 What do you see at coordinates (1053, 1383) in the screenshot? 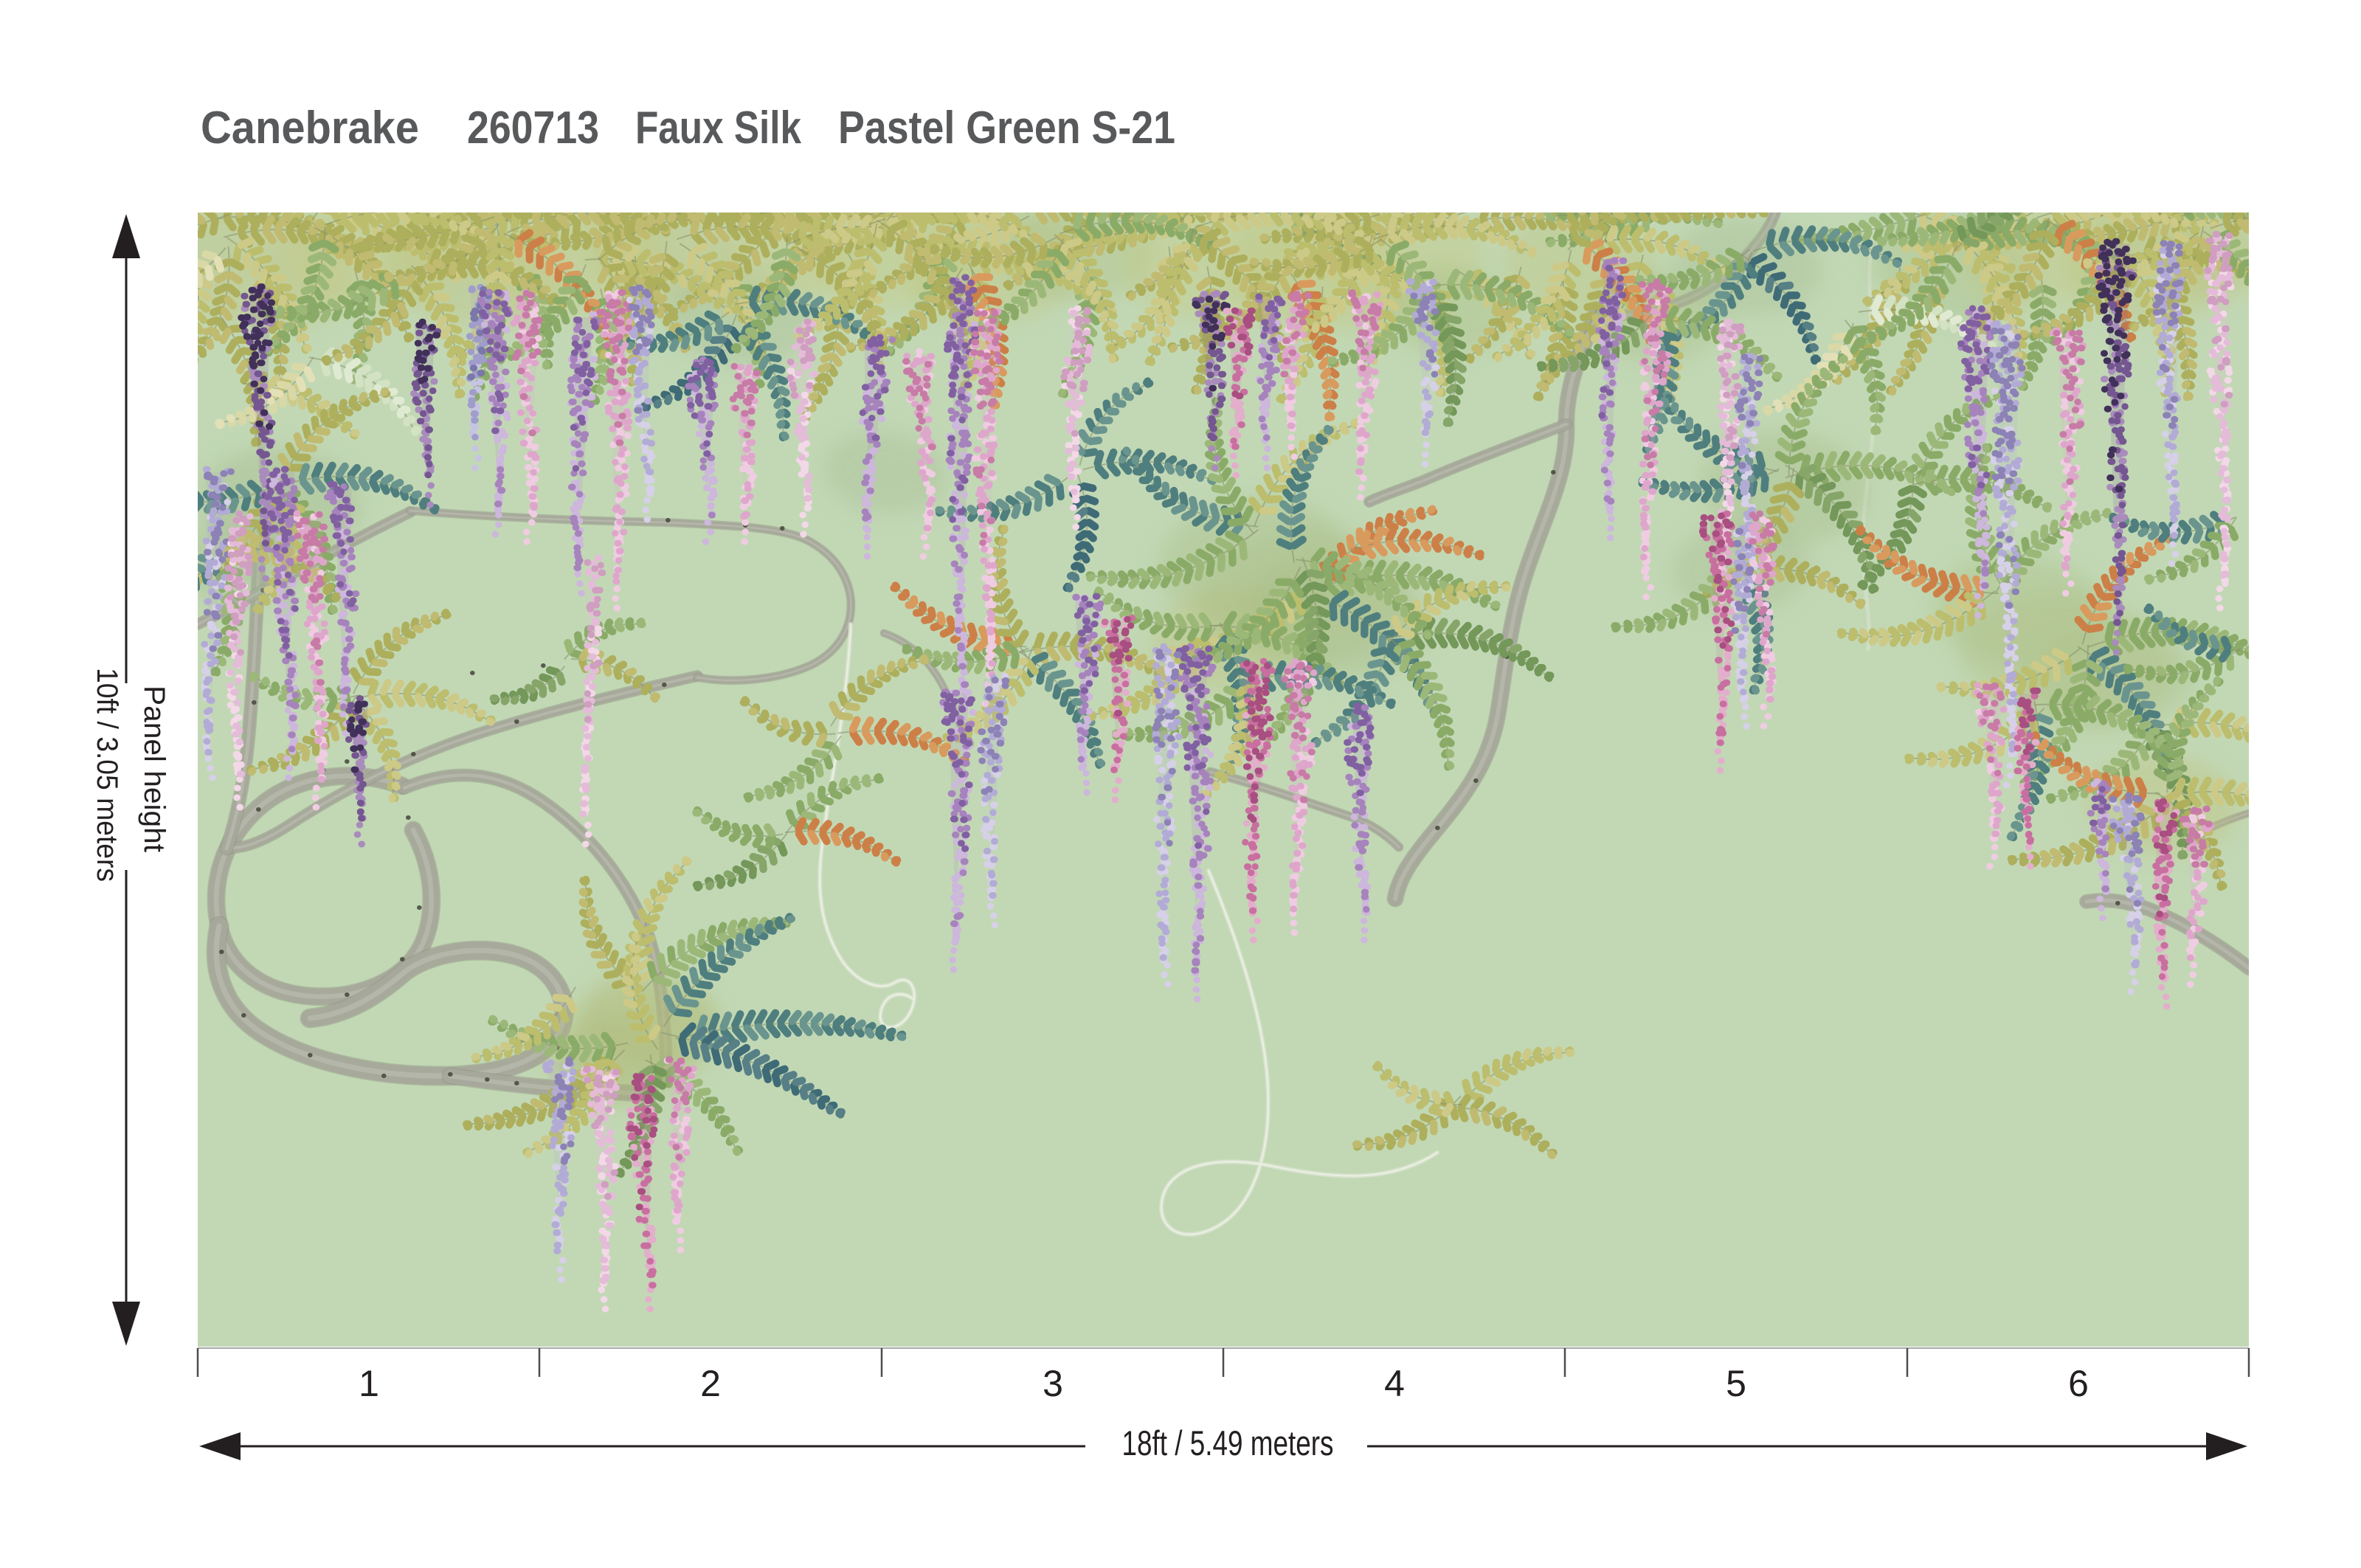
I see `svg-text: 3` at bounding box center [1053, 1383].